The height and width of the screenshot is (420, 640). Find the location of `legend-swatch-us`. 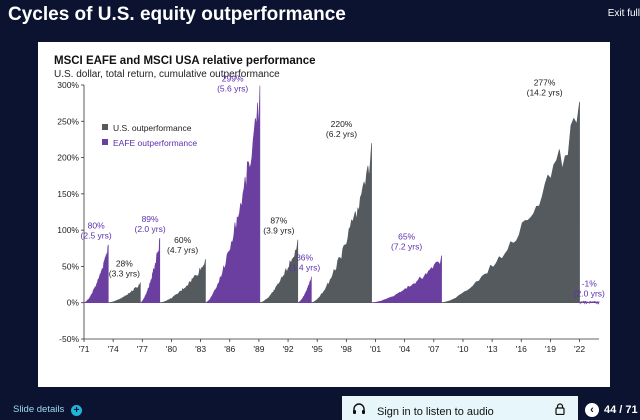

legend-swatch-us is located at coordinates (105, 127).